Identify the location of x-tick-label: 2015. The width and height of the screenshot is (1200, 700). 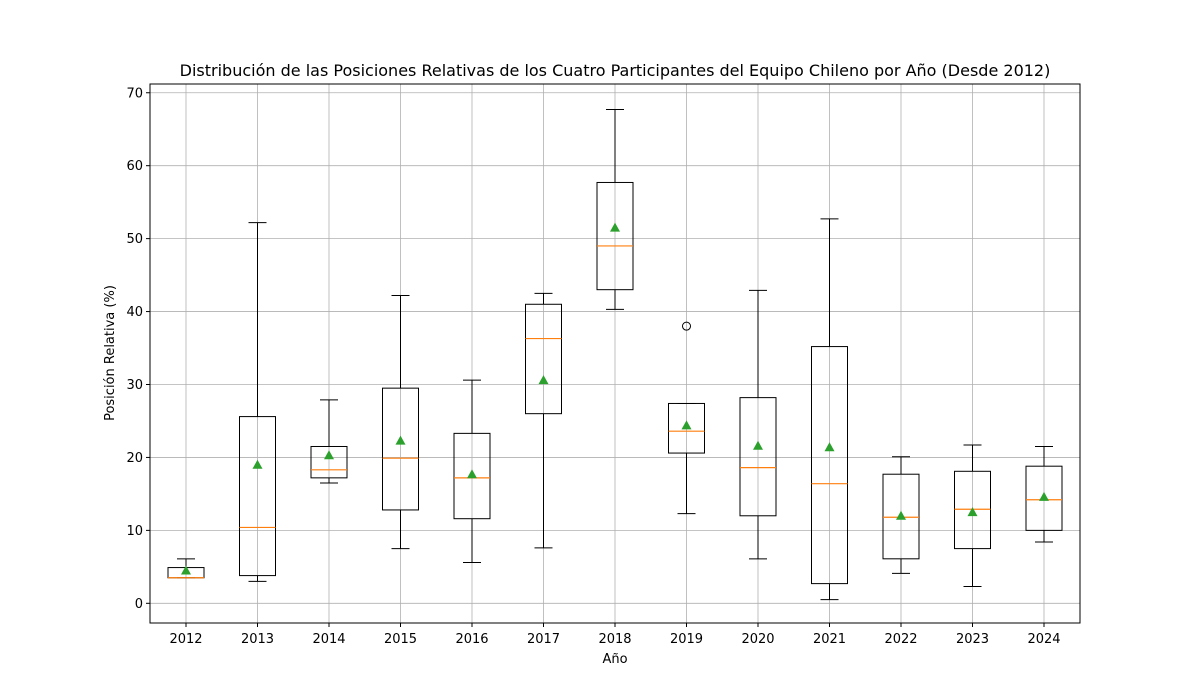
(400, 639).